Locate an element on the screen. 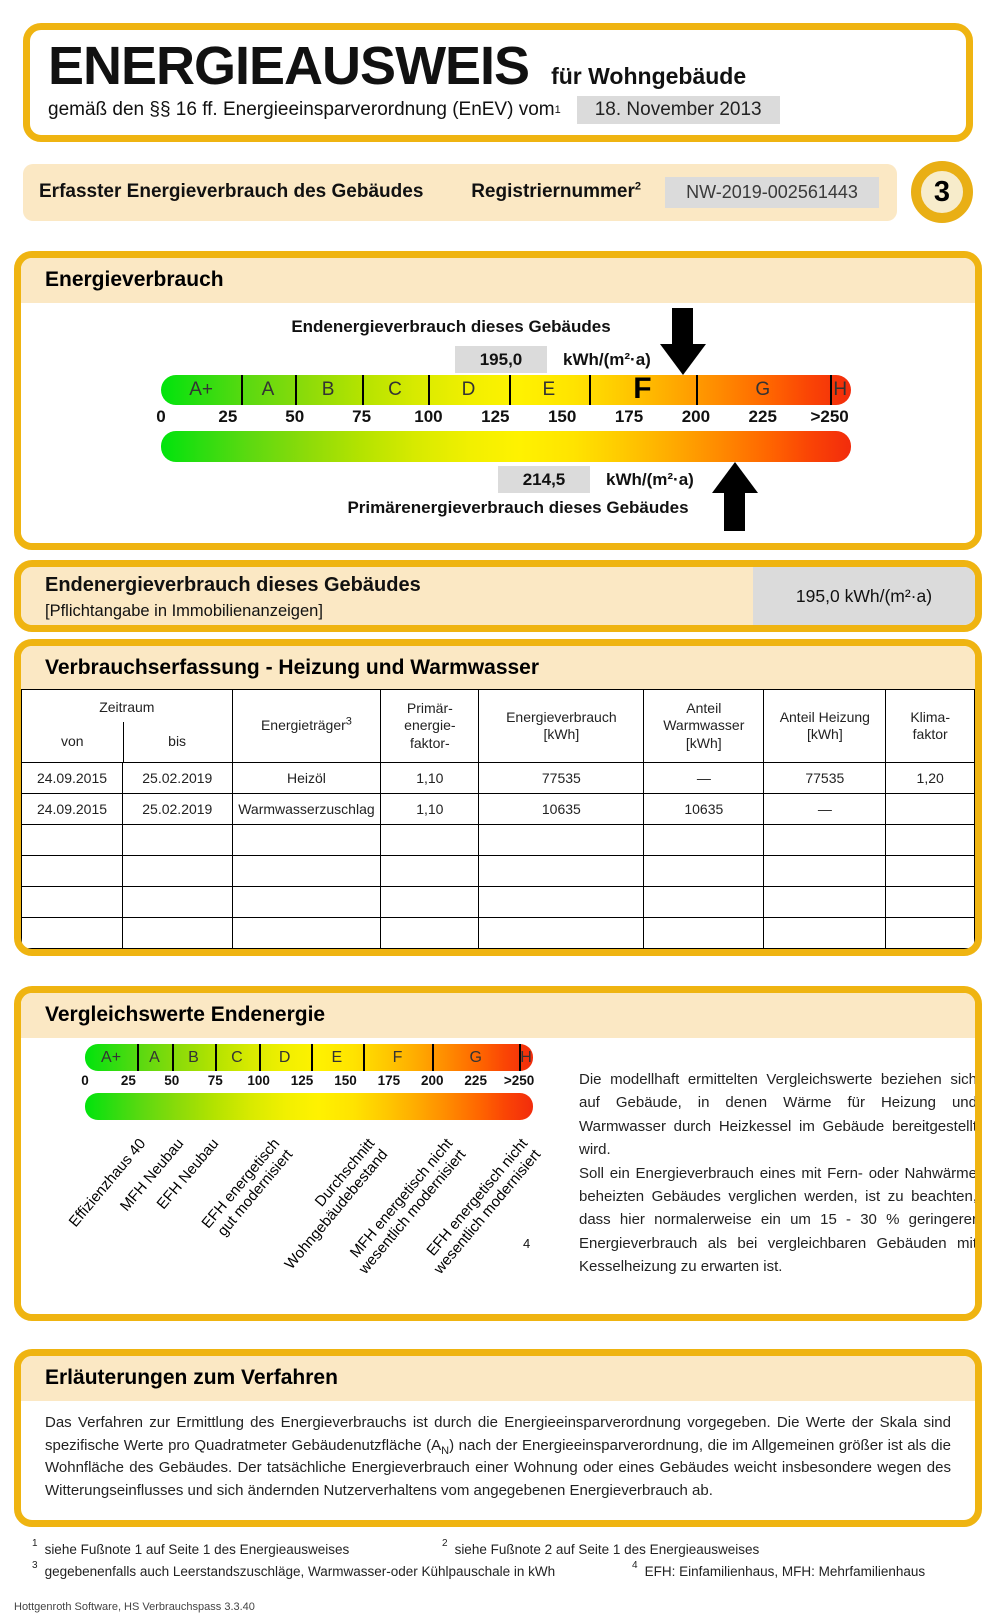 The width and height of the screenshot is (996, 1613). comparison-scale: A+ A B C D E F G H 0 25 50 75 100 125 150 175 200 225 >250 is located at coordinates (308, 1082).